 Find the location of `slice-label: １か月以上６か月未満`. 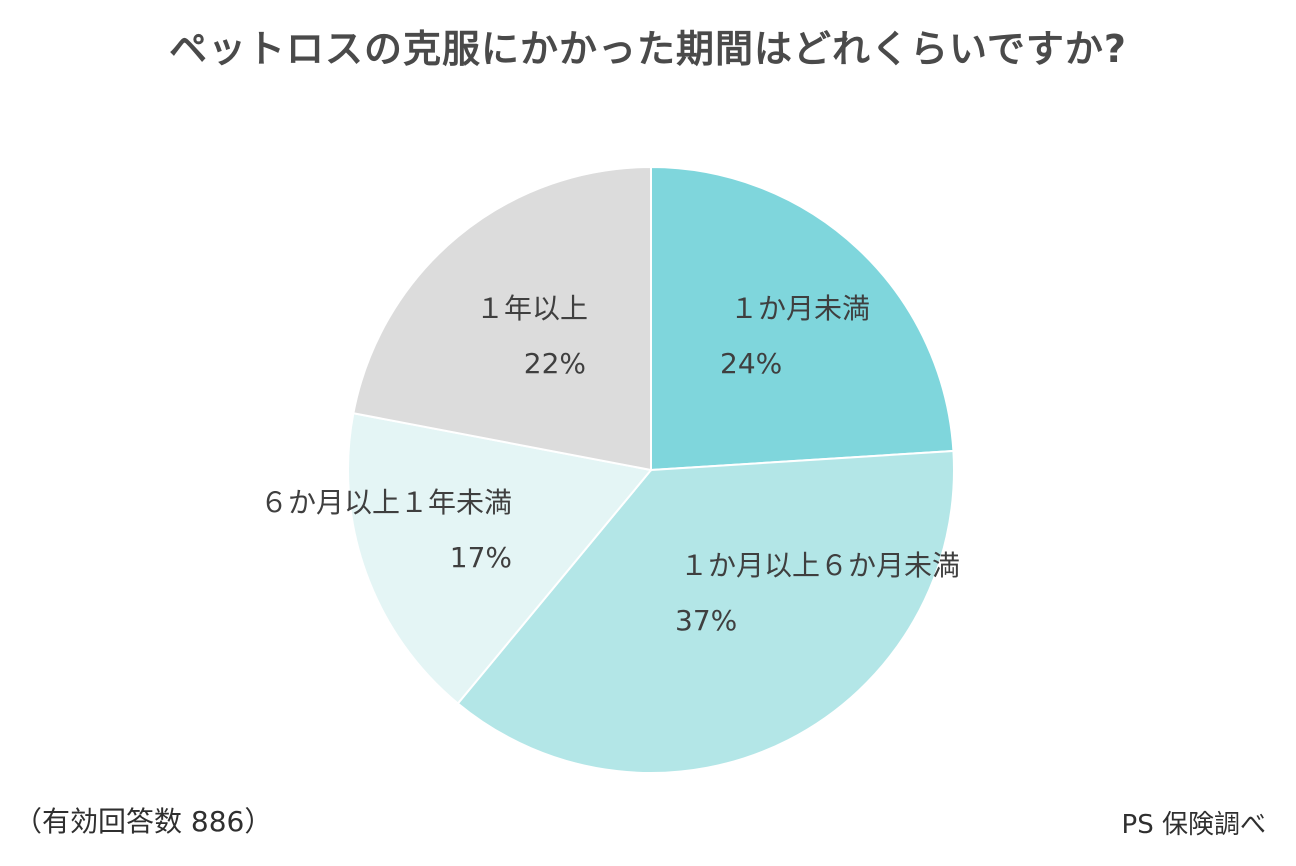

slice-label: １か月以上６か月未満 is located at coordinates (820, 565).